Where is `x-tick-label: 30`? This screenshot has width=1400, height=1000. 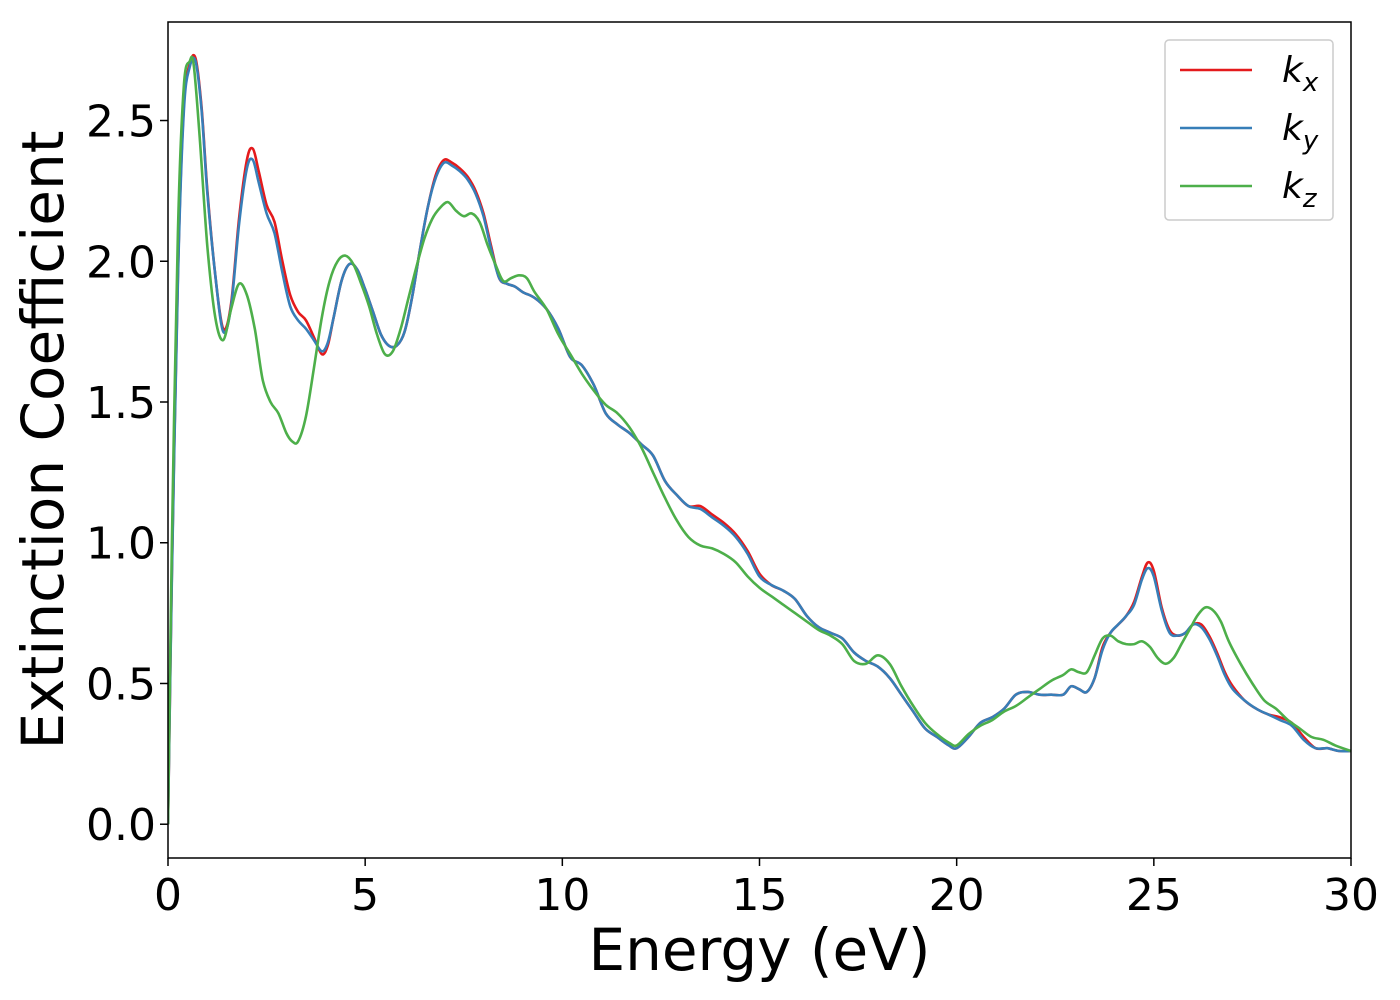
x-tick-label: 30 is located at coordinates (1351, 895).